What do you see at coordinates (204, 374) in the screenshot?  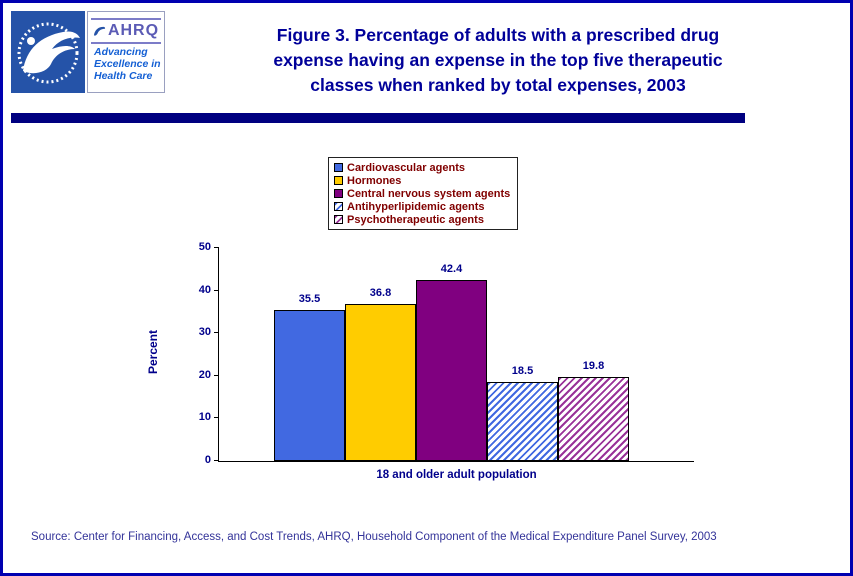 I see `y-tick-label: 20` at bounding box center [204, 374].